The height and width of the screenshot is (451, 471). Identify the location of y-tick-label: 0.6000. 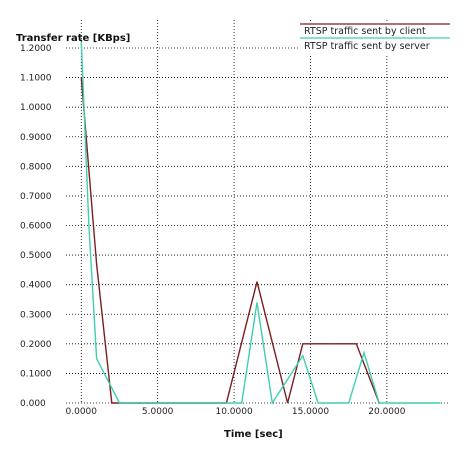
(36, 227).